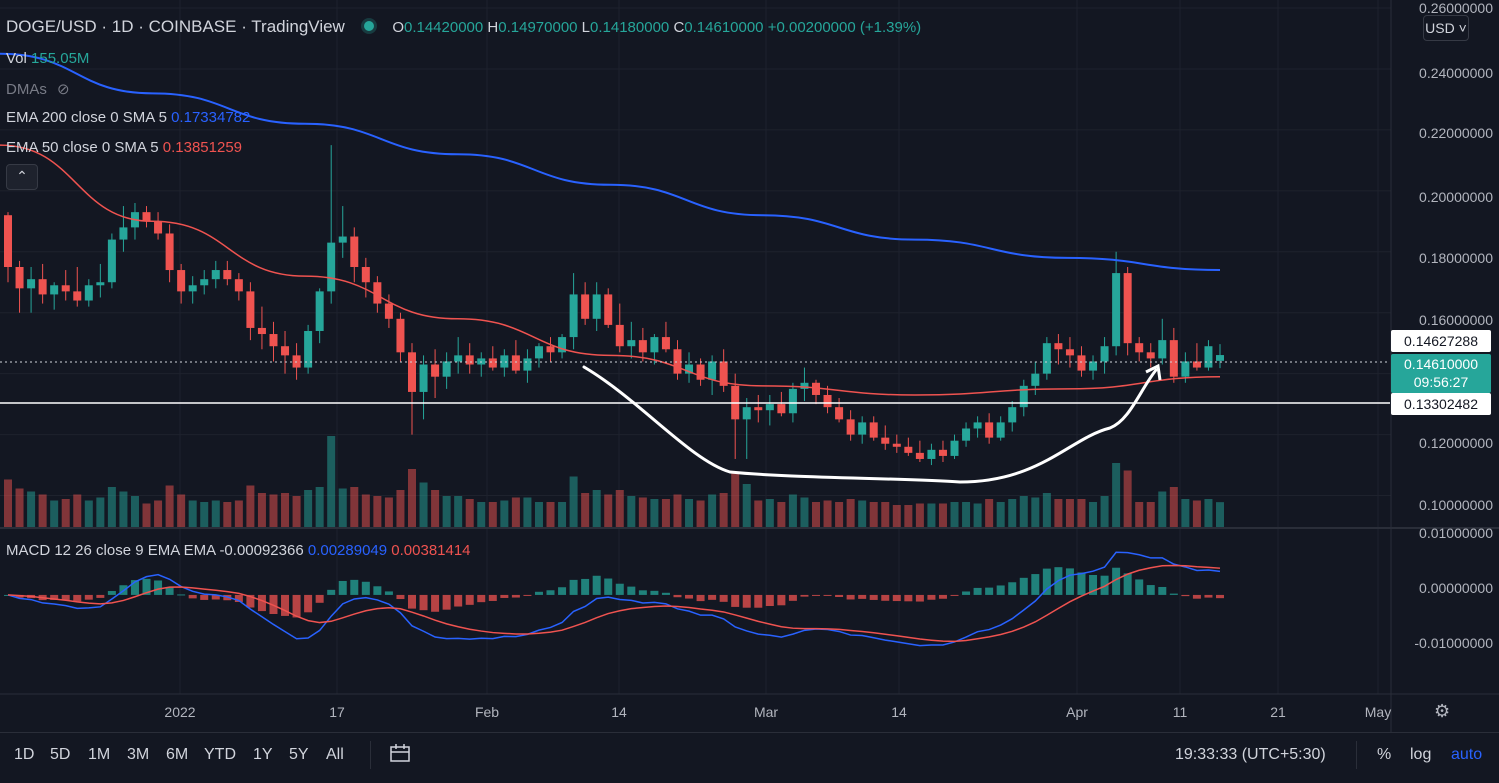 This screenshot has width=1499, height=783. I want to click on macd-signal-line, so click(614, 603).